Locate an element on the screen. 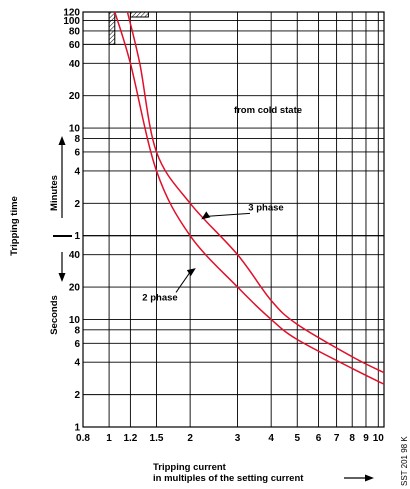  y-axis-label: Tripping time is located at coordinates (14, 226).